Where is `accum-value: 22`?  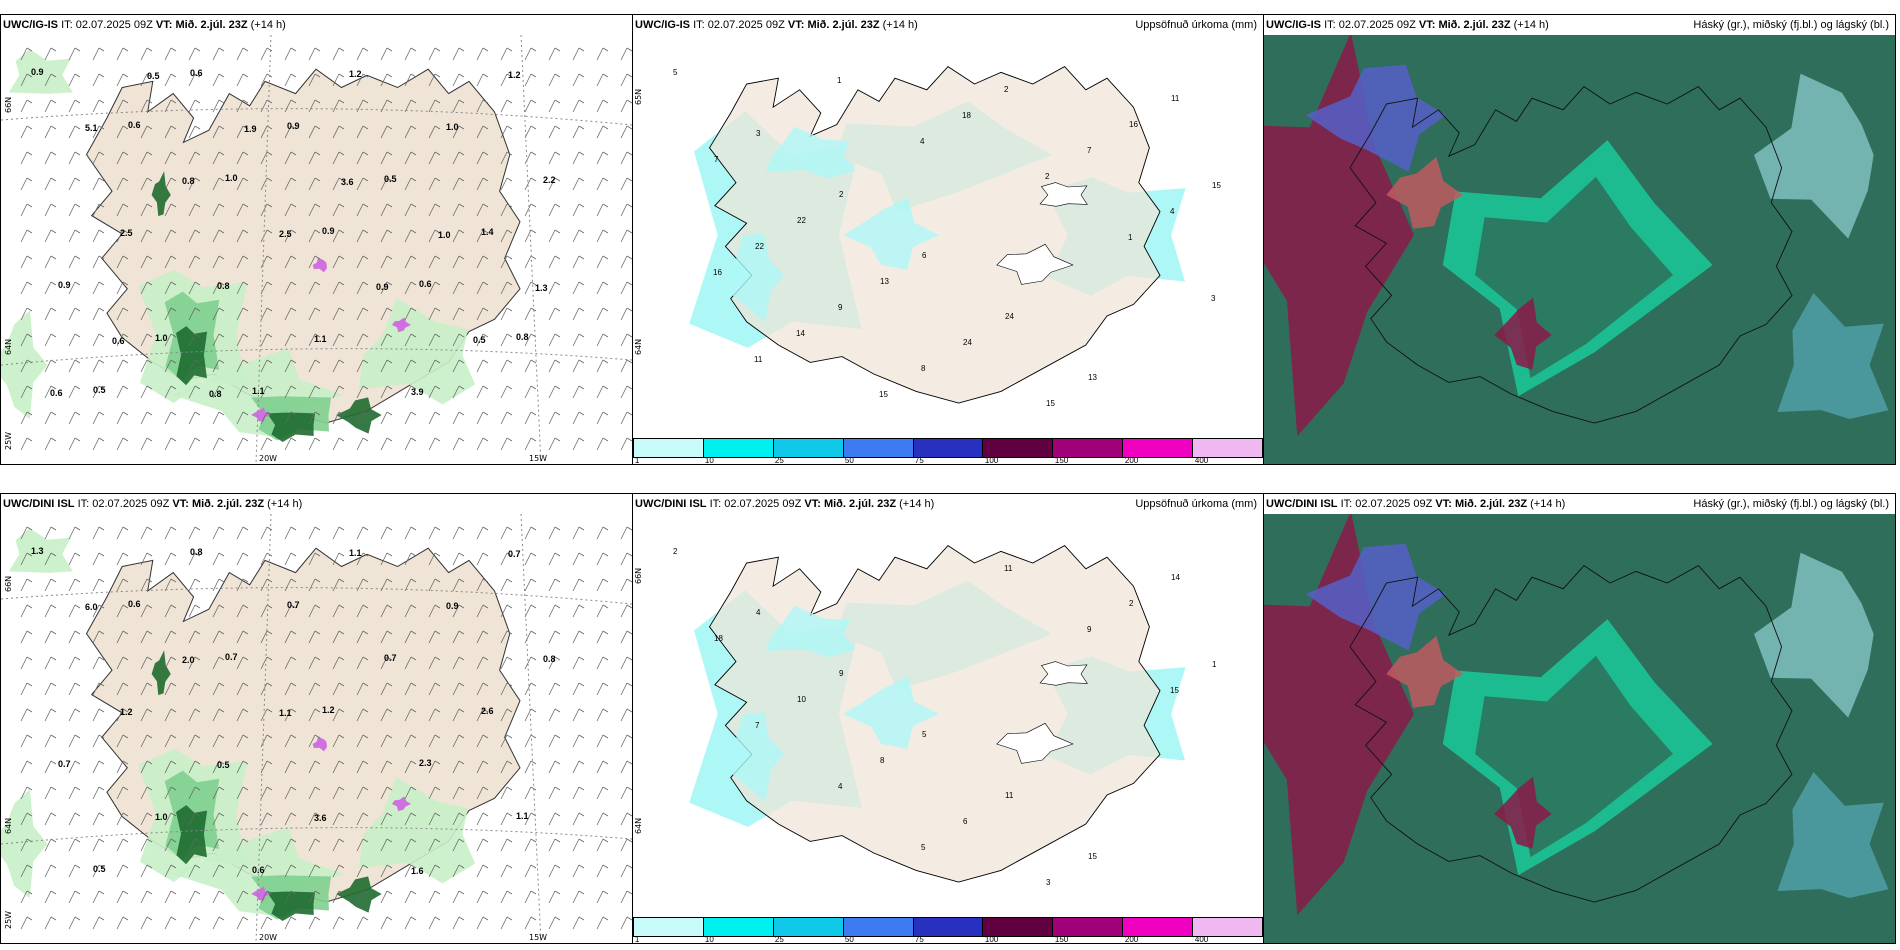 accum-value: 22 is located at coordinates (759, 246).